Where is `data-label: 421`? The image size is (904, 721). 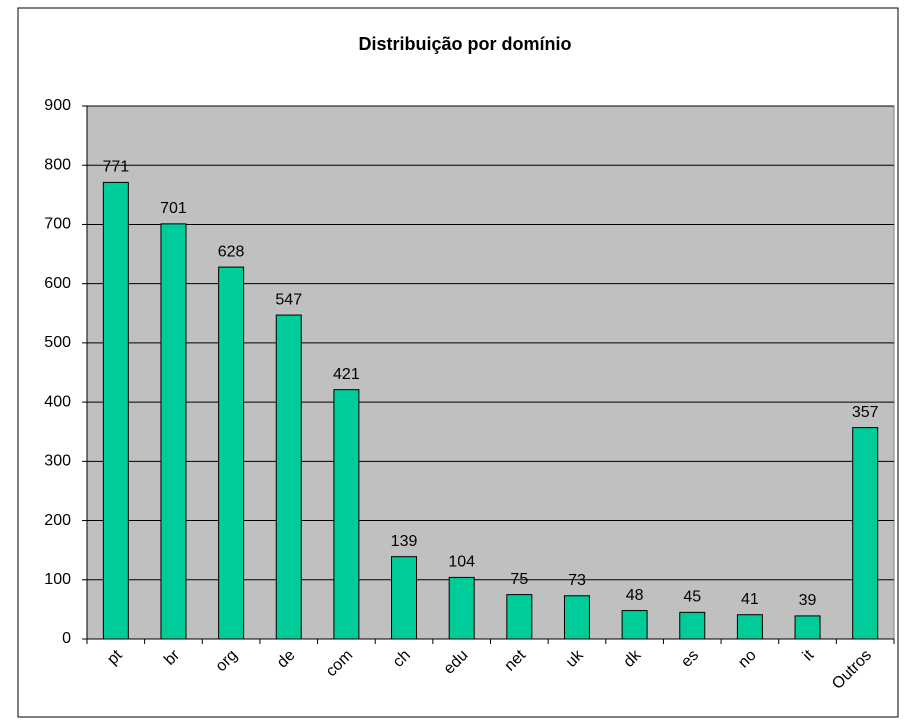
data-label: 421 is located at coordinates (346, 374).